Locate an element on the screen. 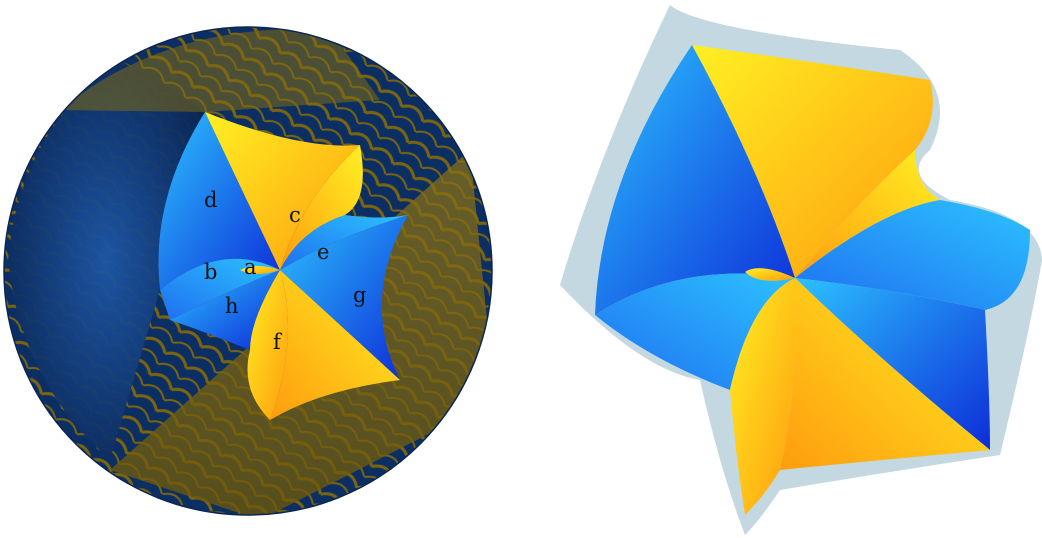 The width and height of the screenshot is (1042, 538). piece-bottom-orange is located at coordinates (885, 374).